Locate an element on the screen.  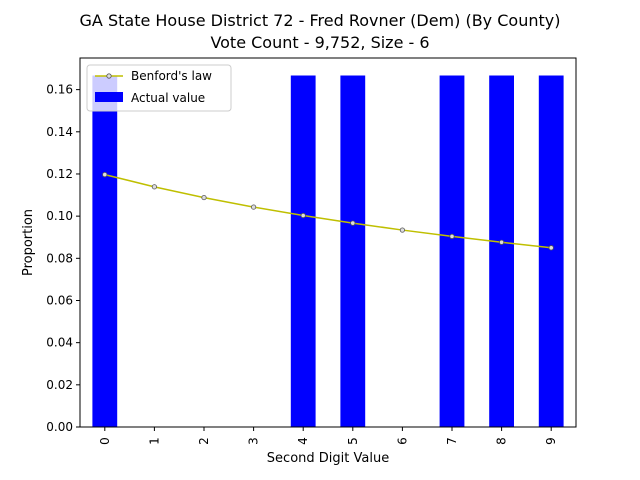
y-tick-label: 0.12 is located at coordinates (59, 174).